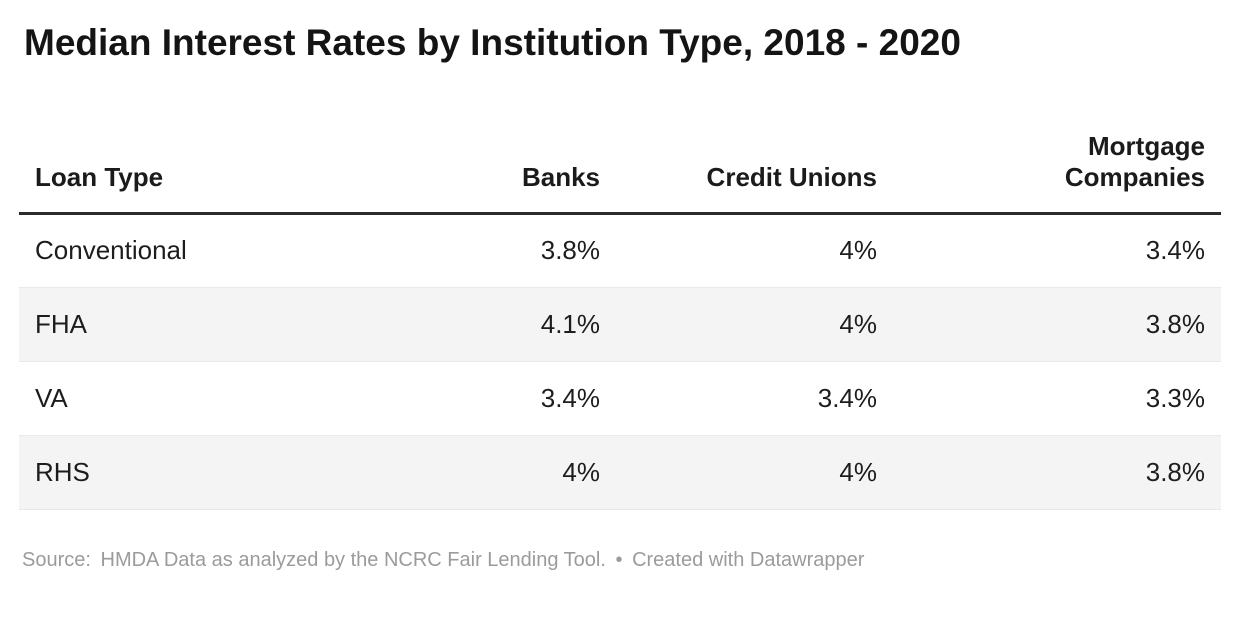  I want to click on table-row-conventional: Conventional 3.8% 4% 3.4%, so click(620, 250).